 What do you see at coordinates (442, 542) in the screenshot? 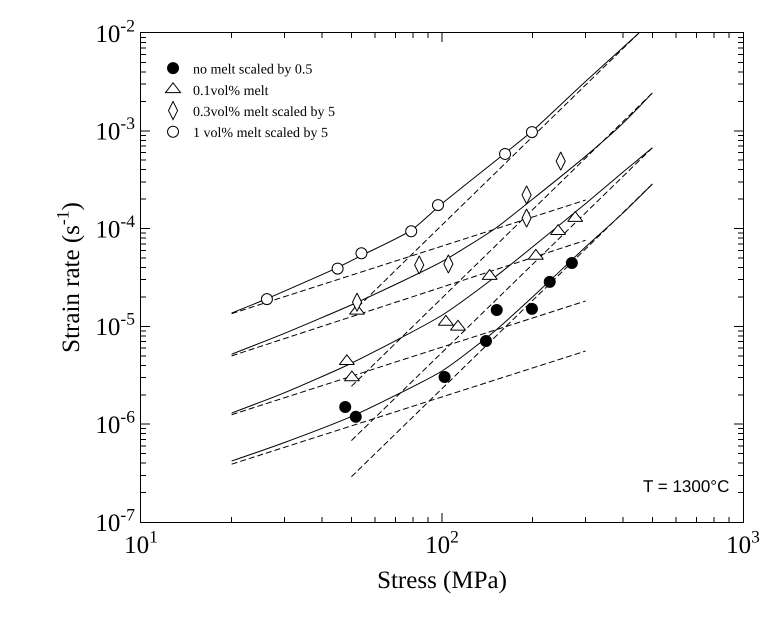
I see `x-tick-label: 10$^{2}$` at bounding box center [442, 542].